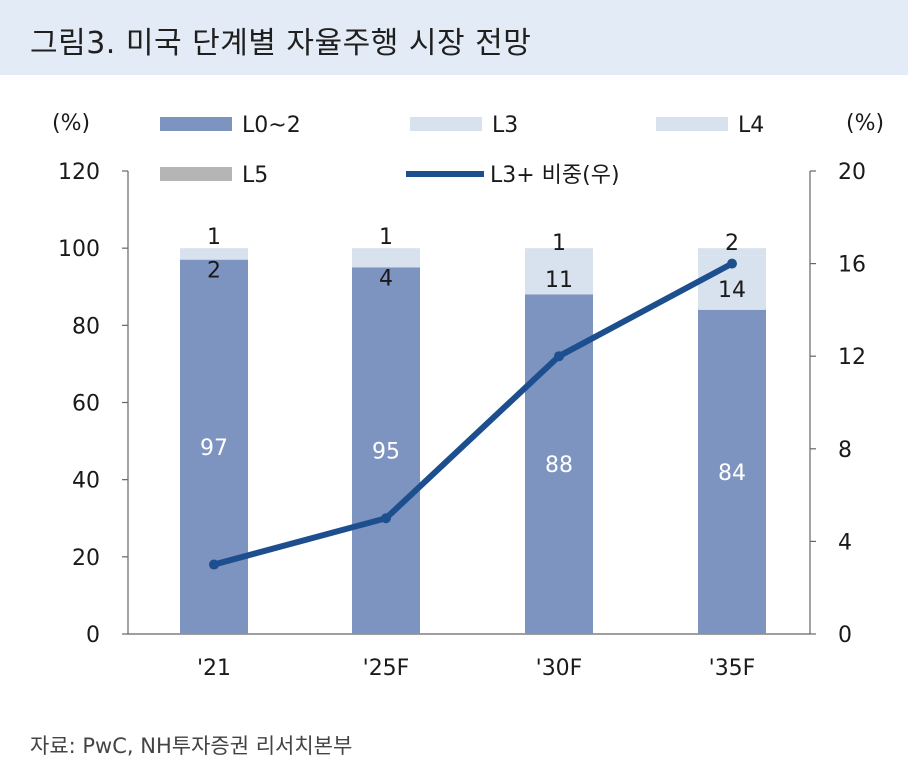 This screenshot has width=908, height=783. What do you see at coordinates (86, 481) in the screenshot?
I see `left-tick-label: 40` at bounding box center [86, 481].